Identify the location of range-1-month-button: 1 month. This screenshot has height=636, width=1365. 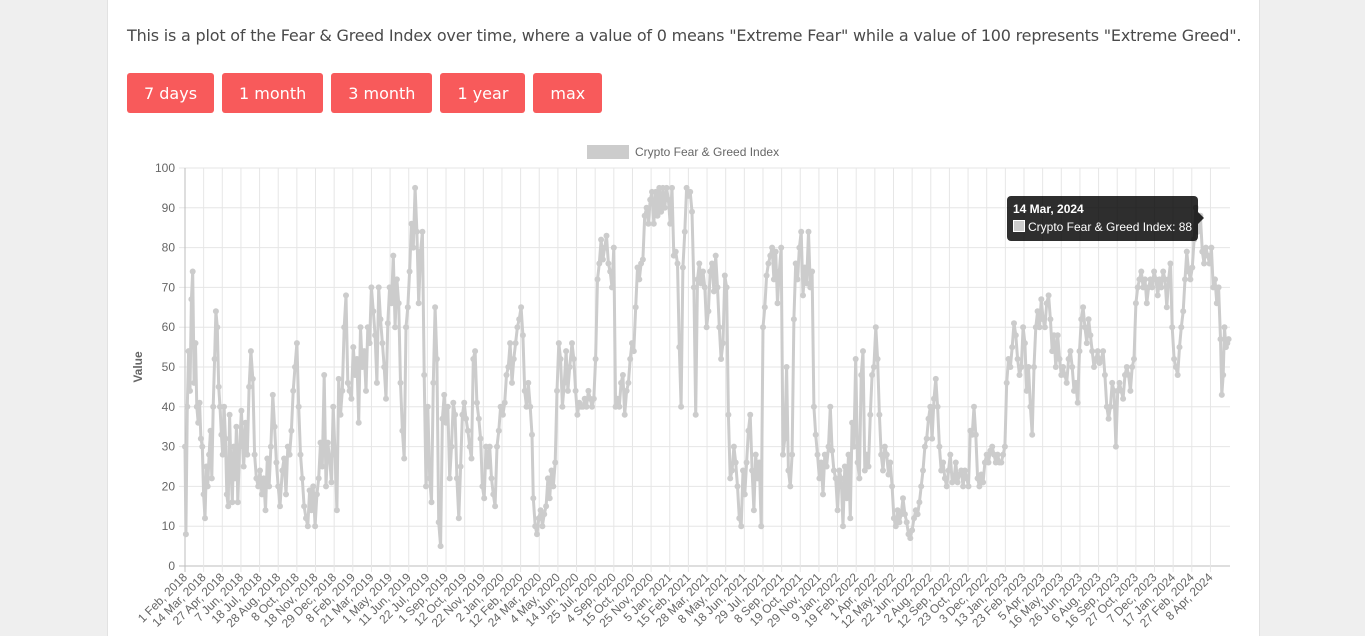
(273, 93).